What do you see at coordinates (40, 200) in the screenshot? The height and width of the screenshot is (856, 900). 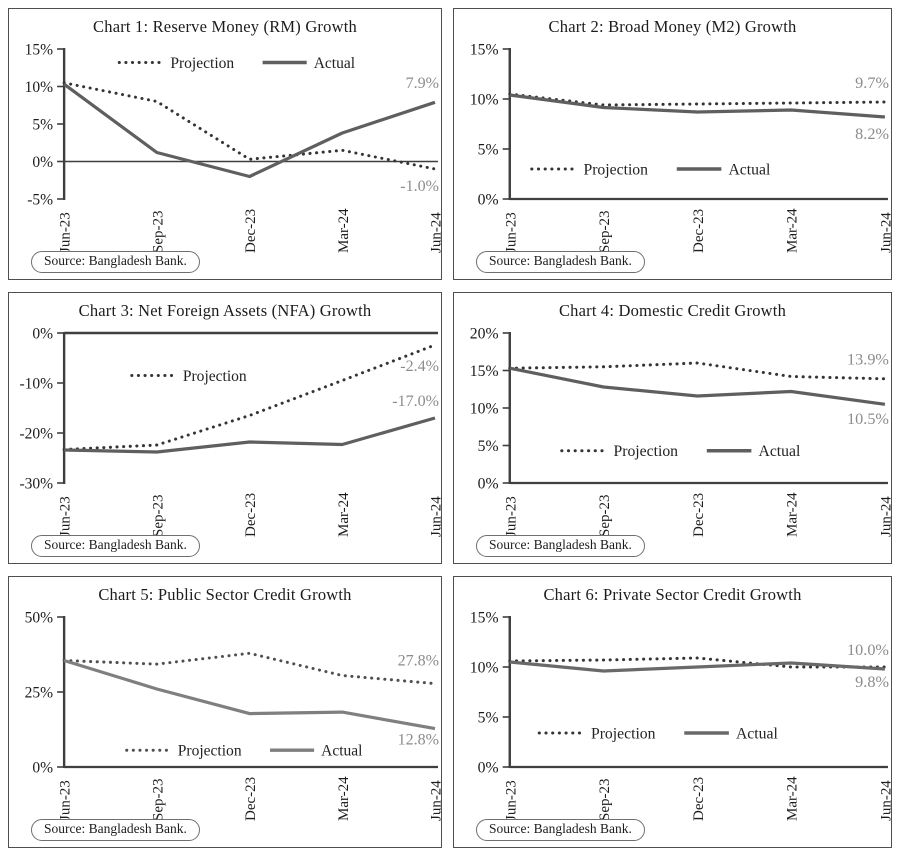 I see `y-tick-label: -5%` at bounding box center [40, 200].